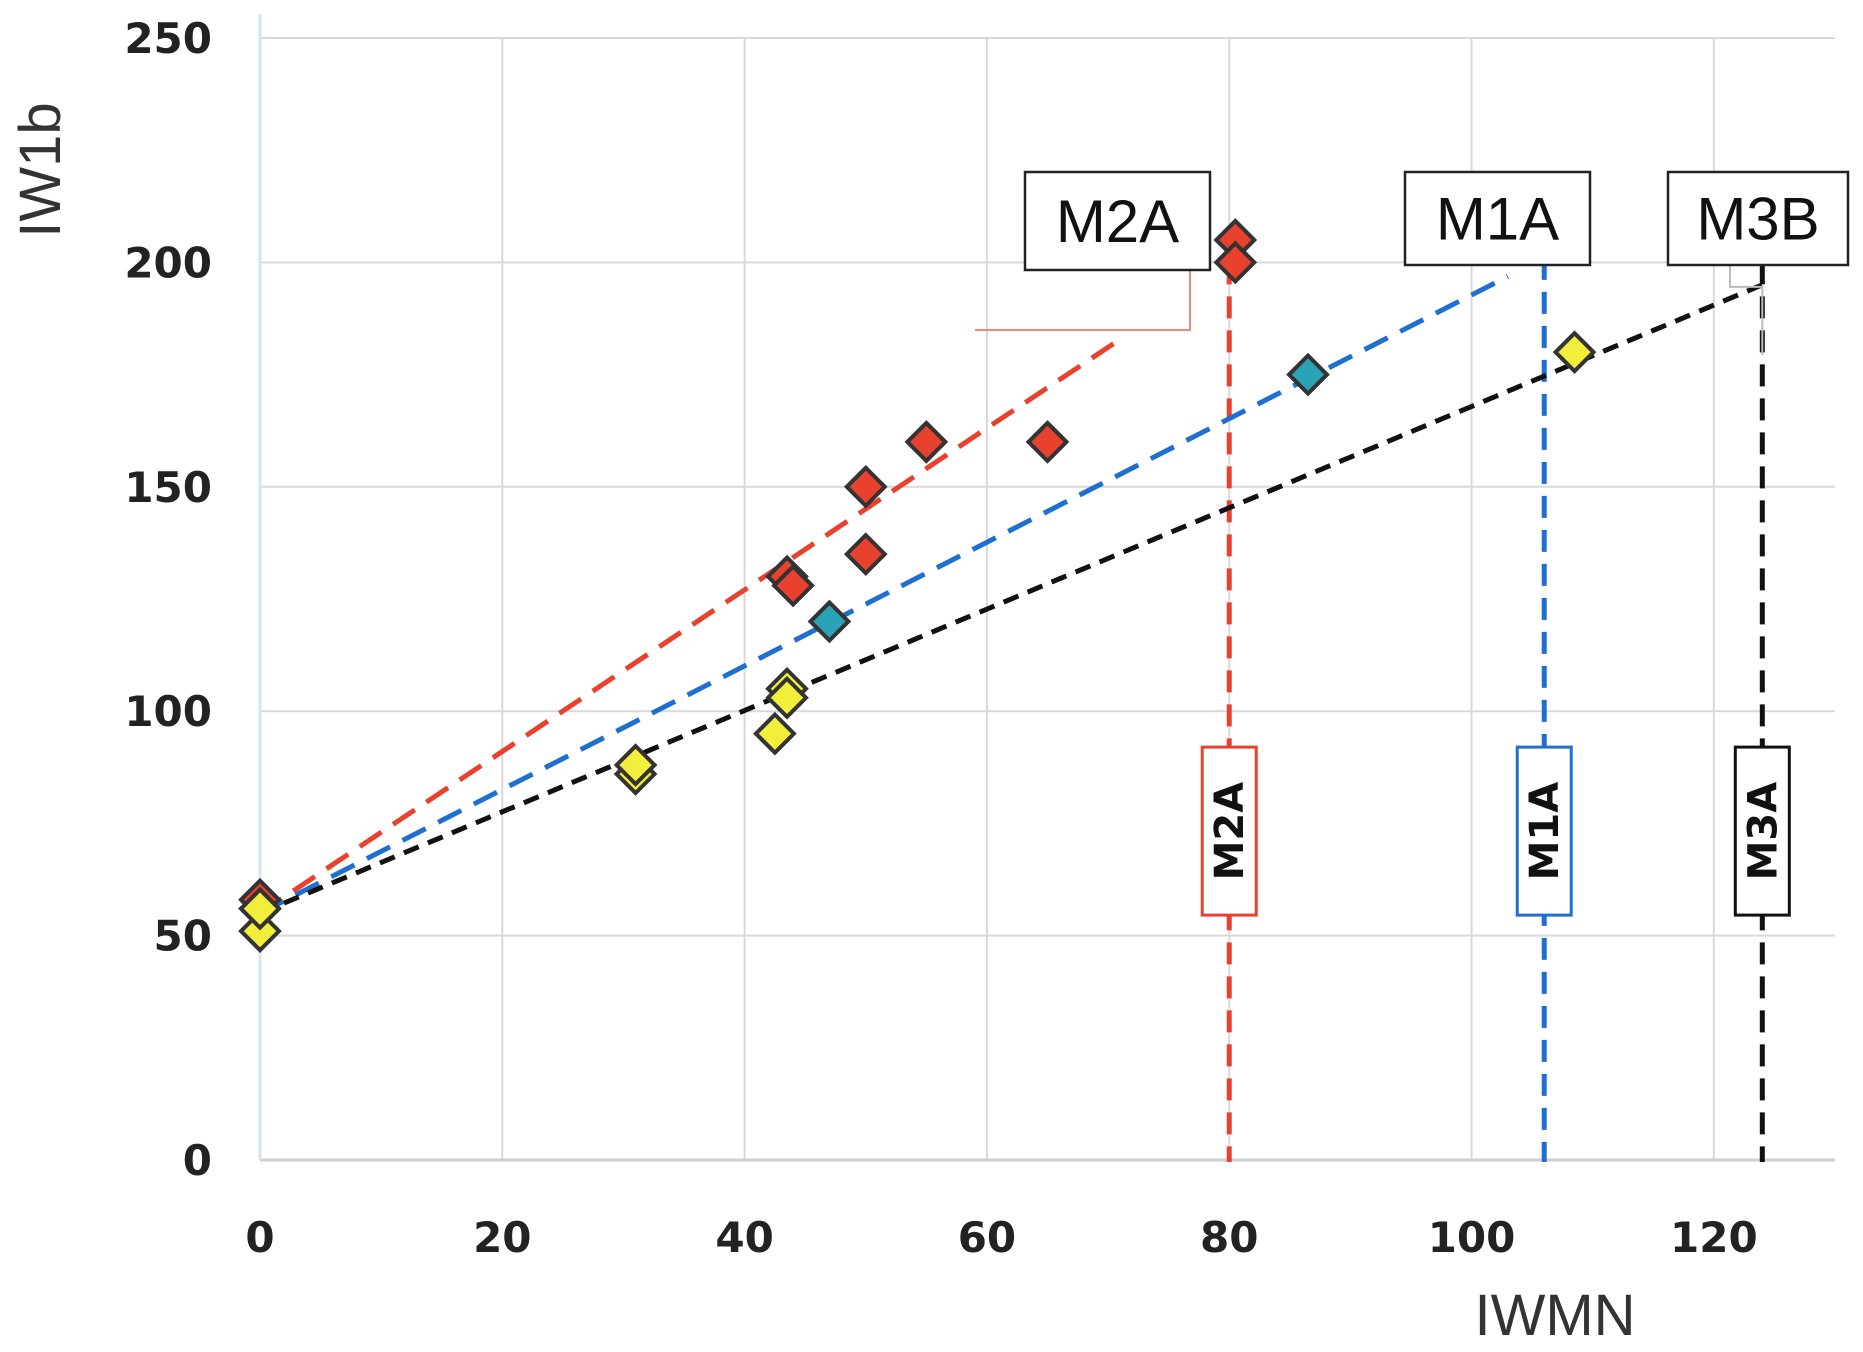 This screenshot has width=1863, height=1352. What do you see at coordinates (168, 711) in the screenshot?
I see `y-tick-label: 100` at bounding box center [168, 711].